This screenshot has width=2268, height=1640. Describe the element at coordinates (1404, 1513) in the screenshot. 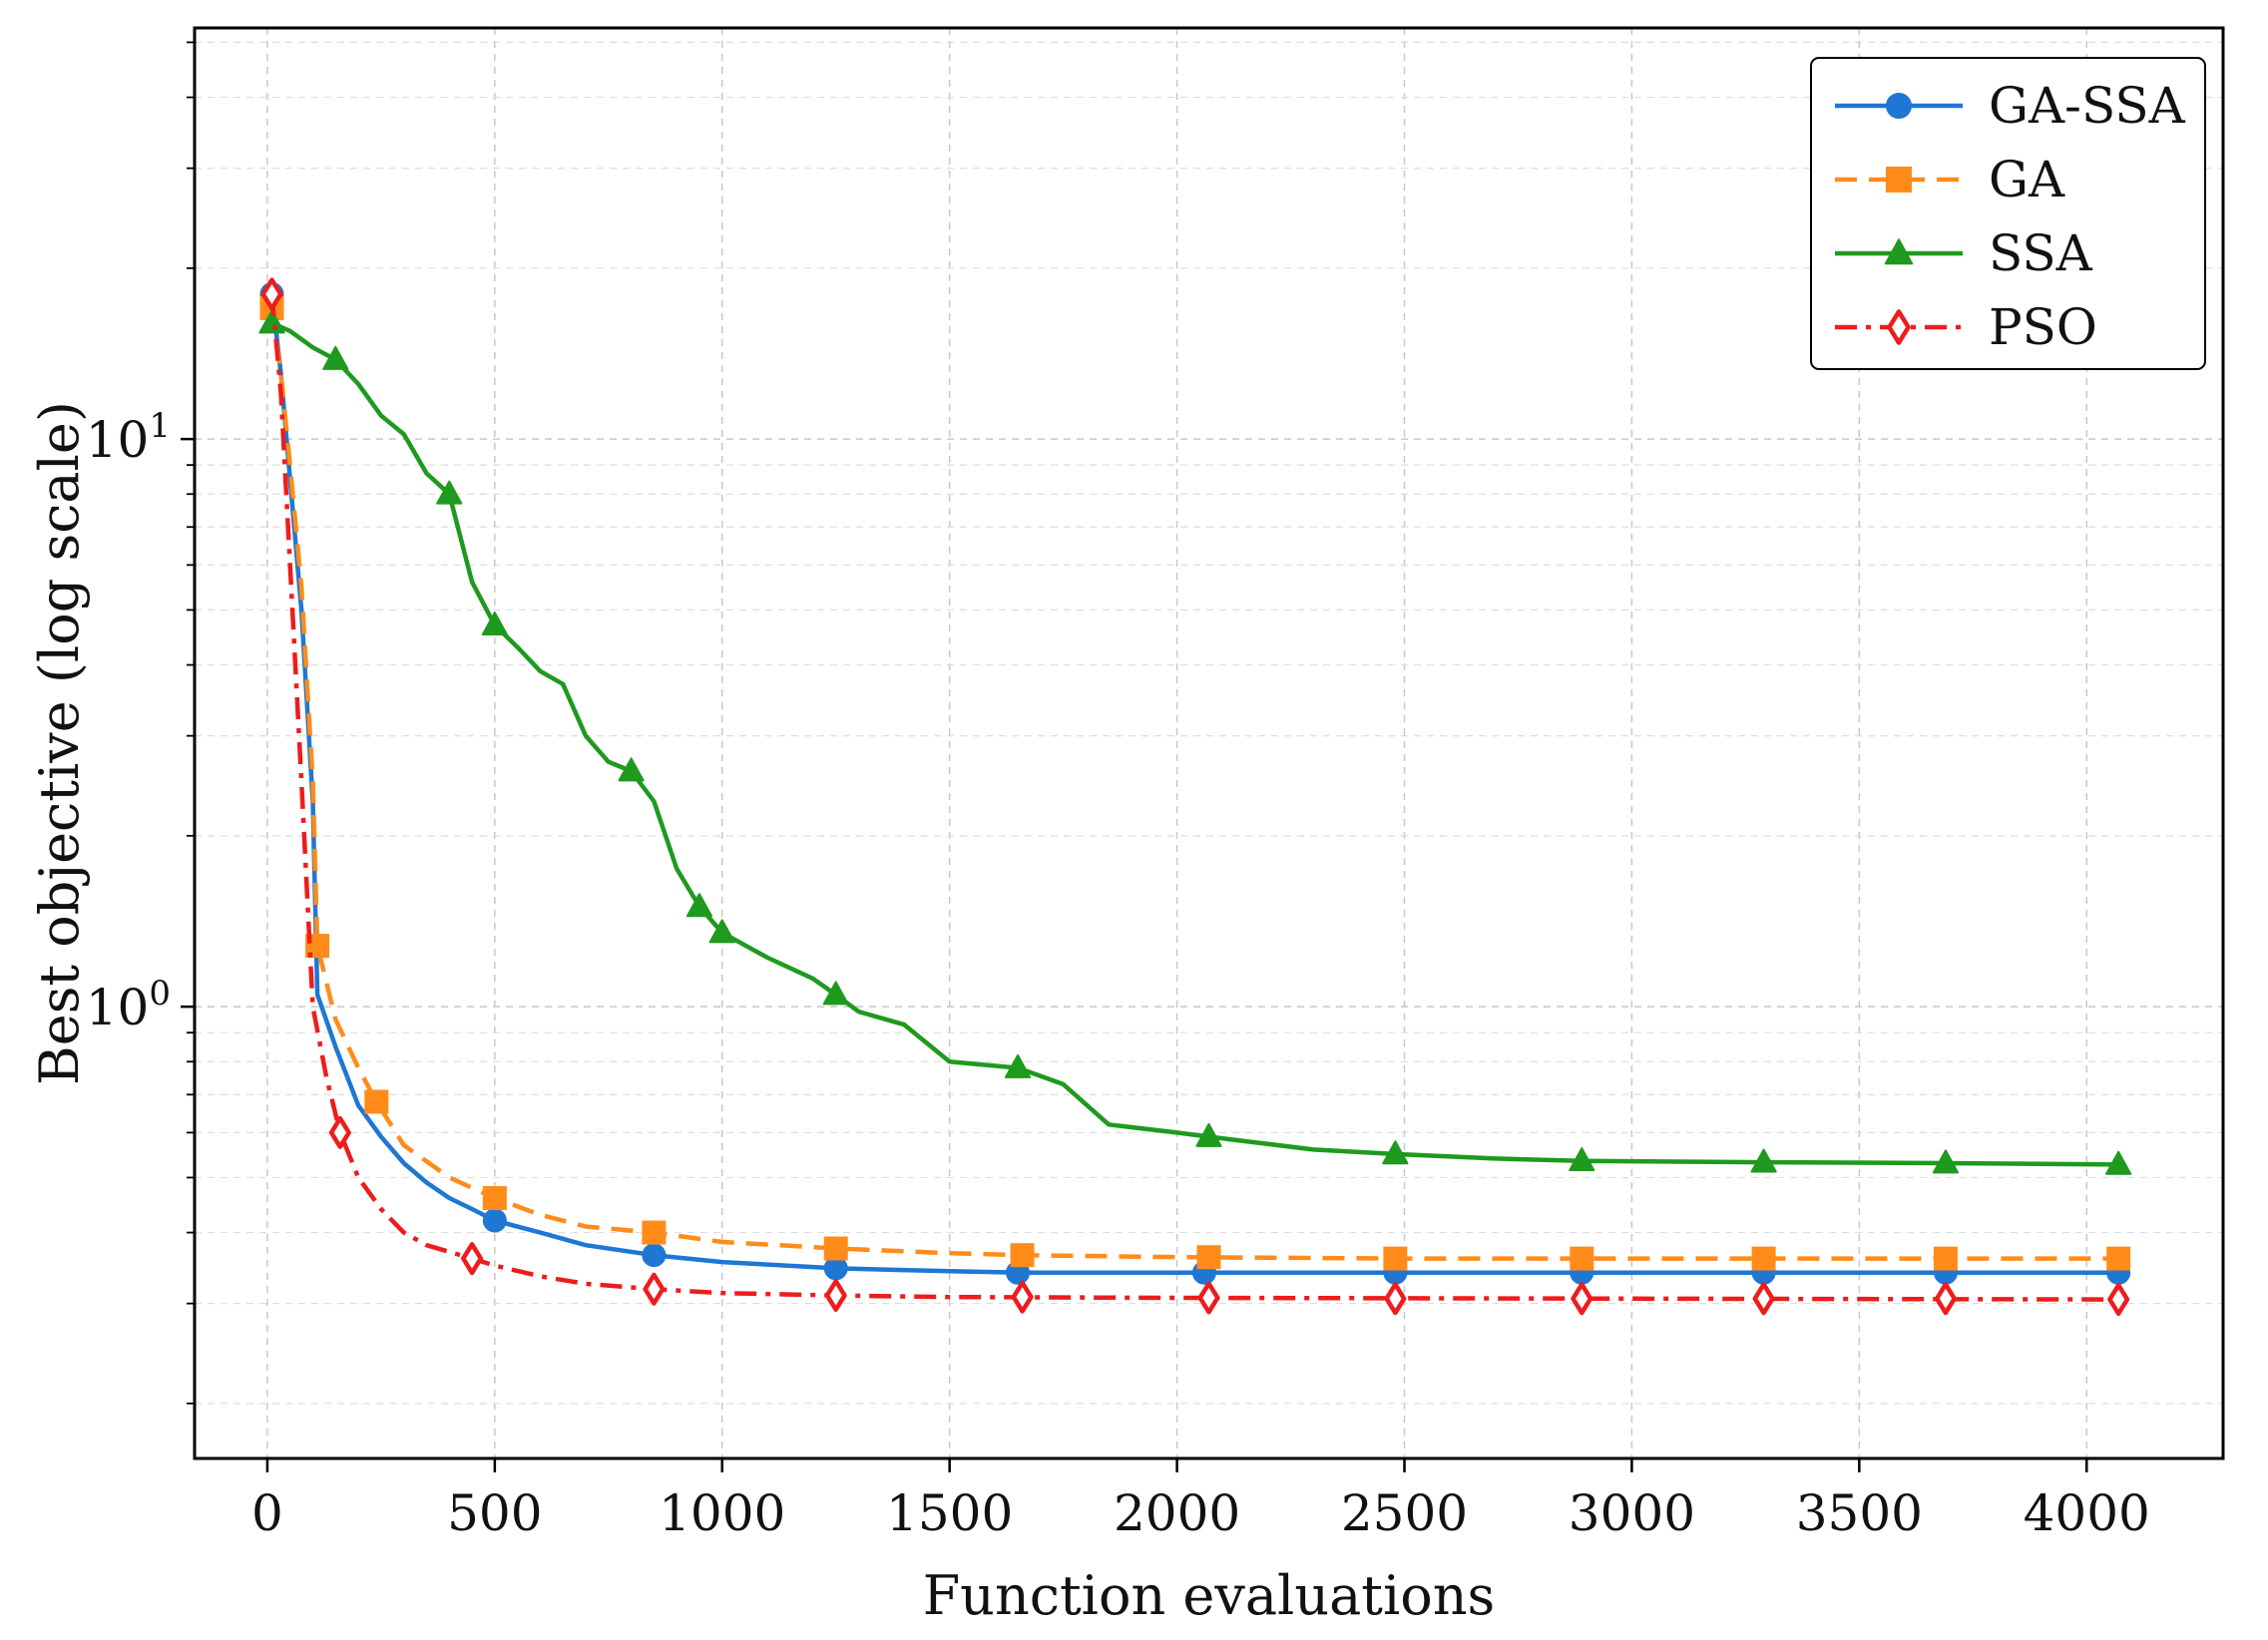

I see `x-tick-label: 2500` at that location.